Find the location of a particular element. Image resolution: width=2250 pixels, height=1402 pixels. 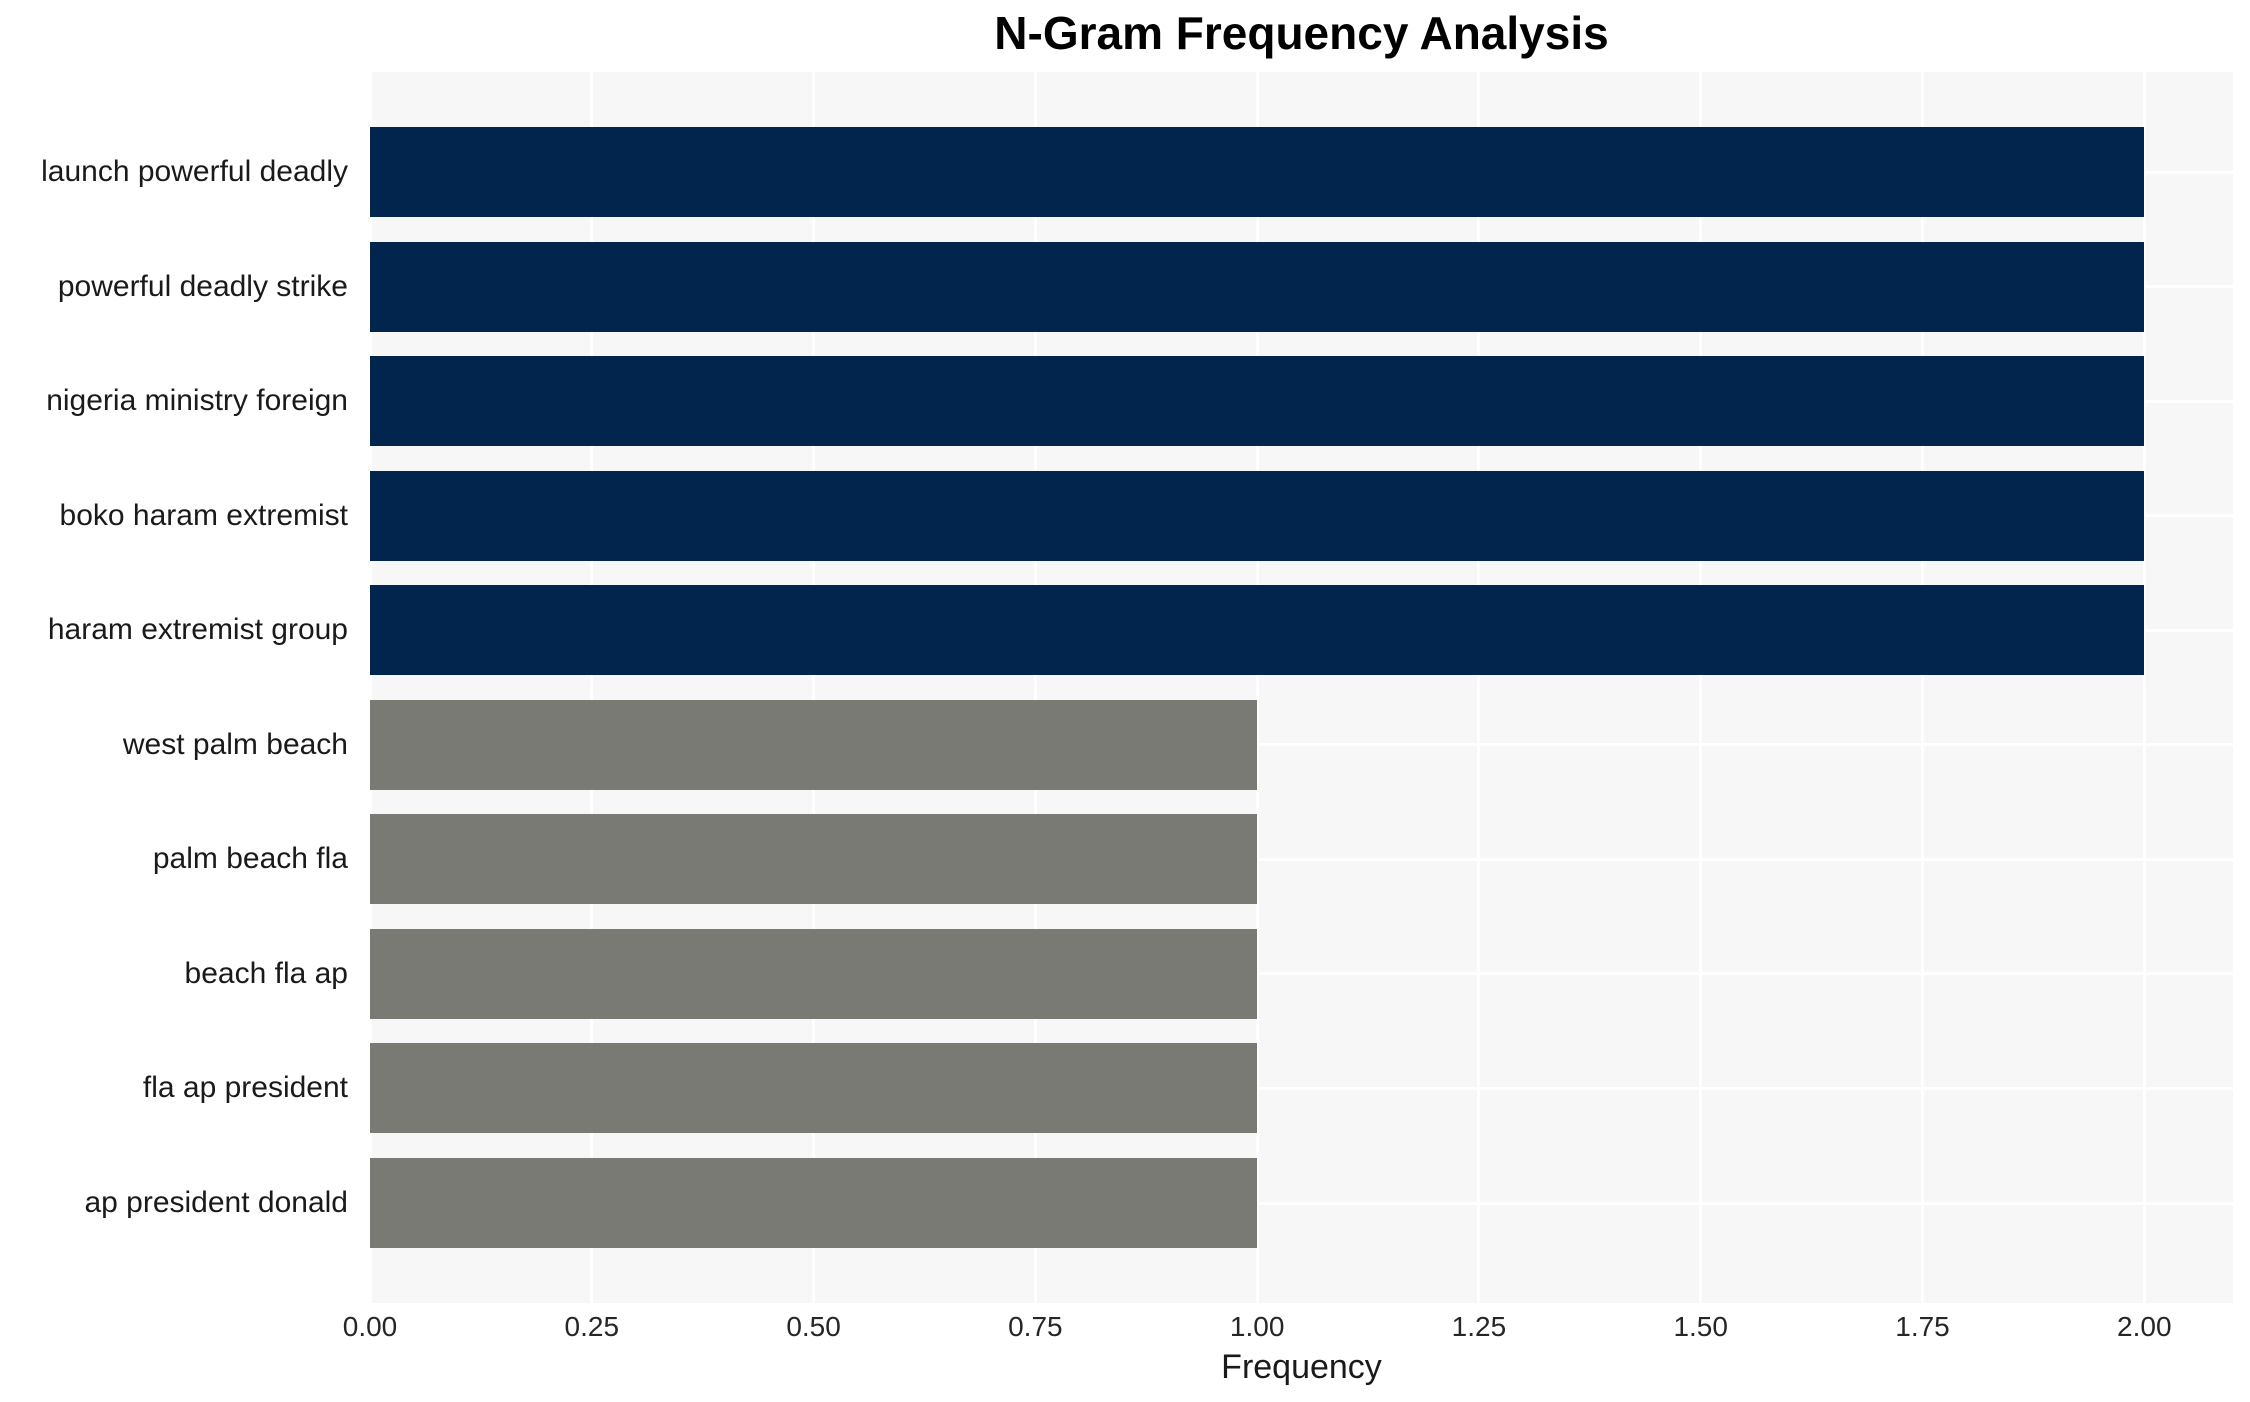

y-tick-label: beach fla ap is located at coordinates (266, 973).